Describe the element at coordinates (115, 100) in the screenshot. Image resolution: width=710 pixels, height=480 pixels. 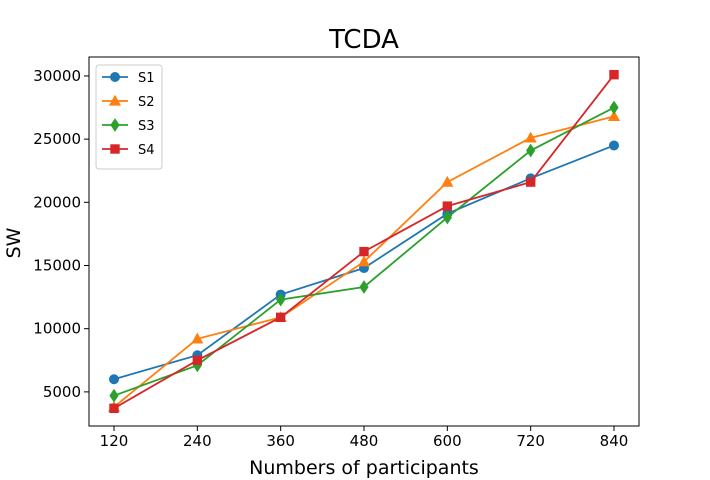
I see `legend-marker-s2` at that location.